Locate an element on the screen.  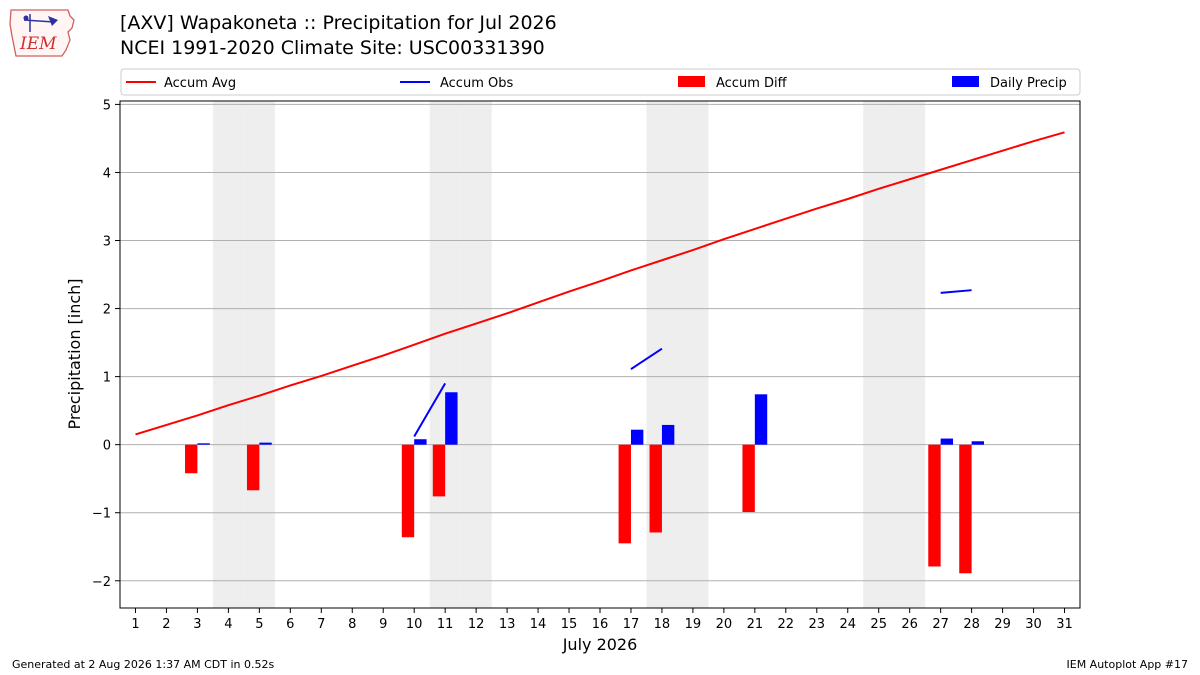
x-tick-label: 29 is located at coordinates (1002, 624).